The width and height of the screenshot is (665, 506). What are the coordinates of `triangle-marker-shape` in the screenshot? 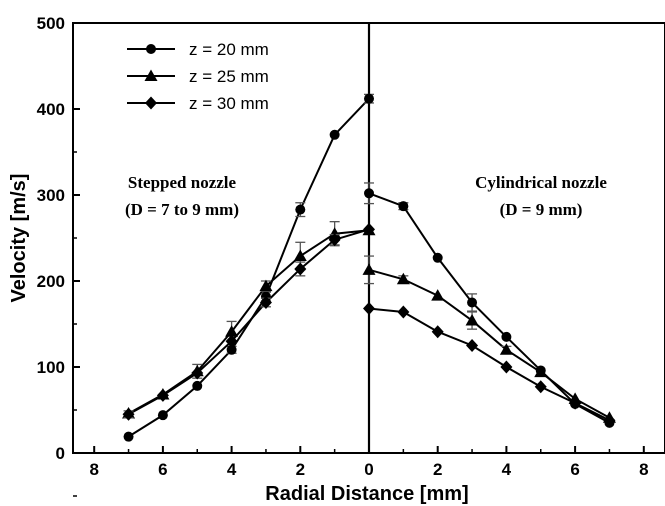 It's located at (151, 75).